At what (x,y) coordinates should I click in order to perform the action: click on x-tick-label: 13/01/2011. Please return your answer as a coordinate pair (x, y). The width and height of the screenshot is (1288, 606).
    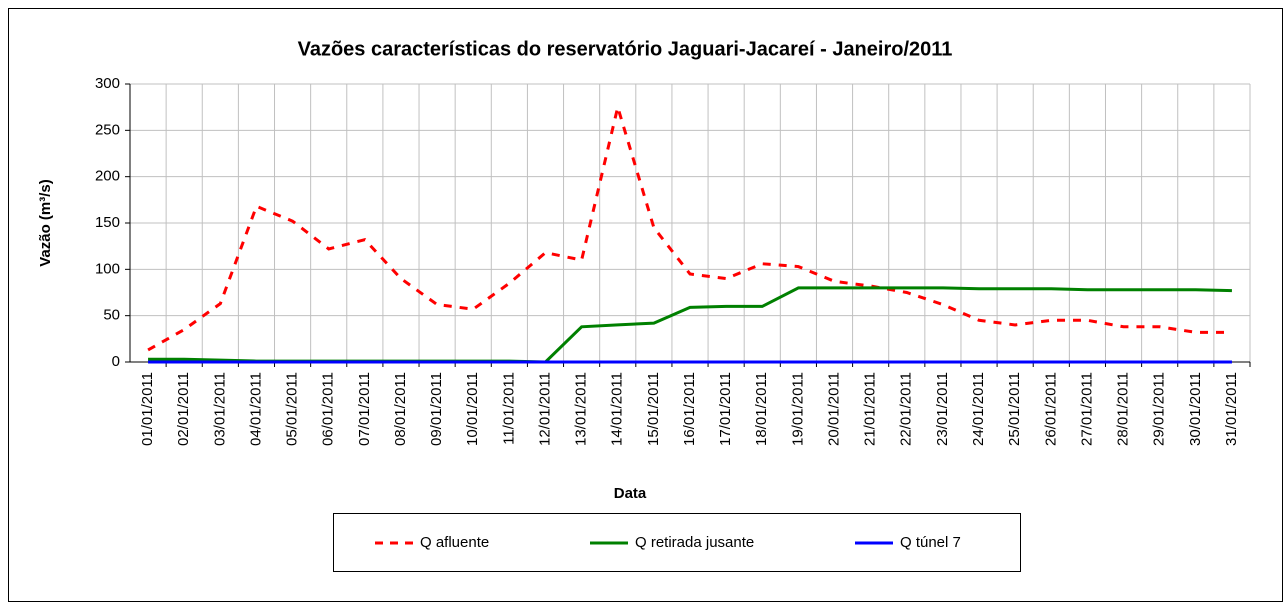
    Looking at the image, I should click on (581, 409).